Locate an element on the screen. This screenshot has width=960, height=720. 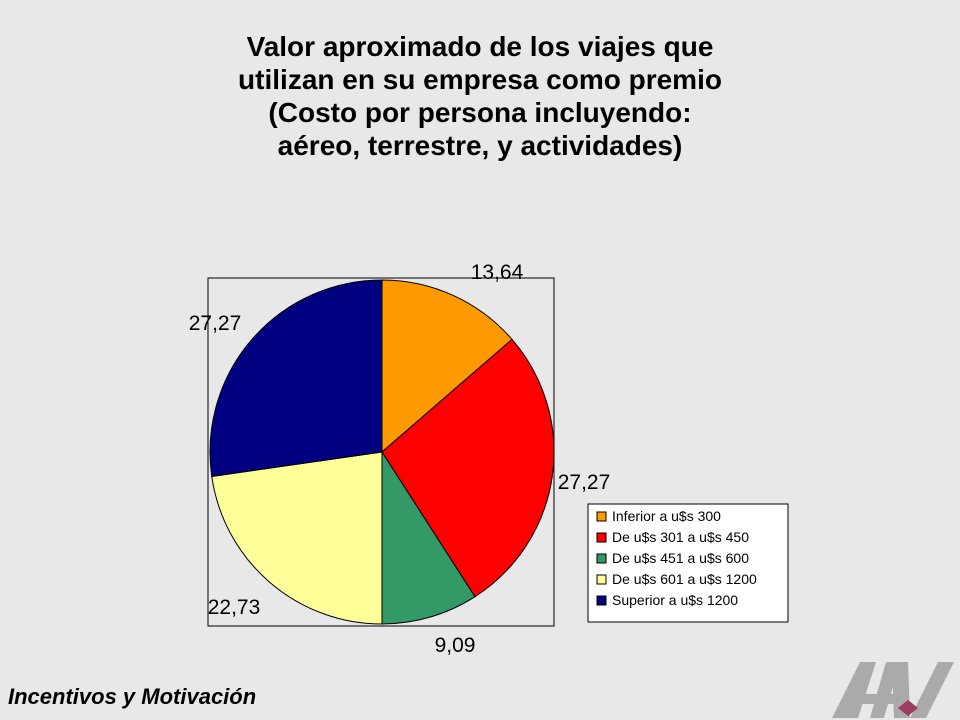
footer-text: Incentivos y Motivación is located at coordinates (132, 696).